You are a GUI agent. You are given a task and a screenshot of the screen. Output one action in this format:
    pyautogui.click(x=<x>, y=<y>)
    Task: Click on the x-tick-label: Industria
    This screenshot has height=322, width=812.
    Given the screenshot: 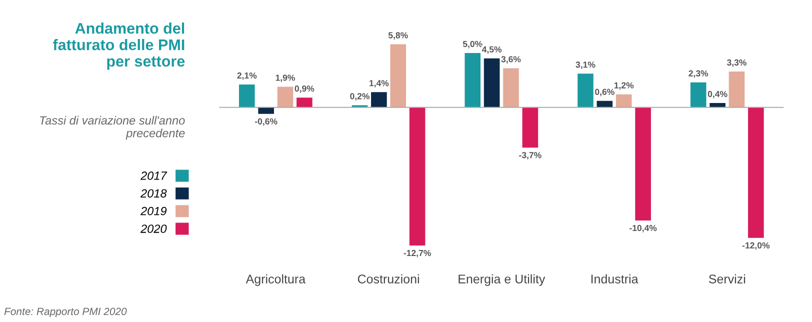 What is the action you would take?
    pyautogui.click(x=614, y=279)
    